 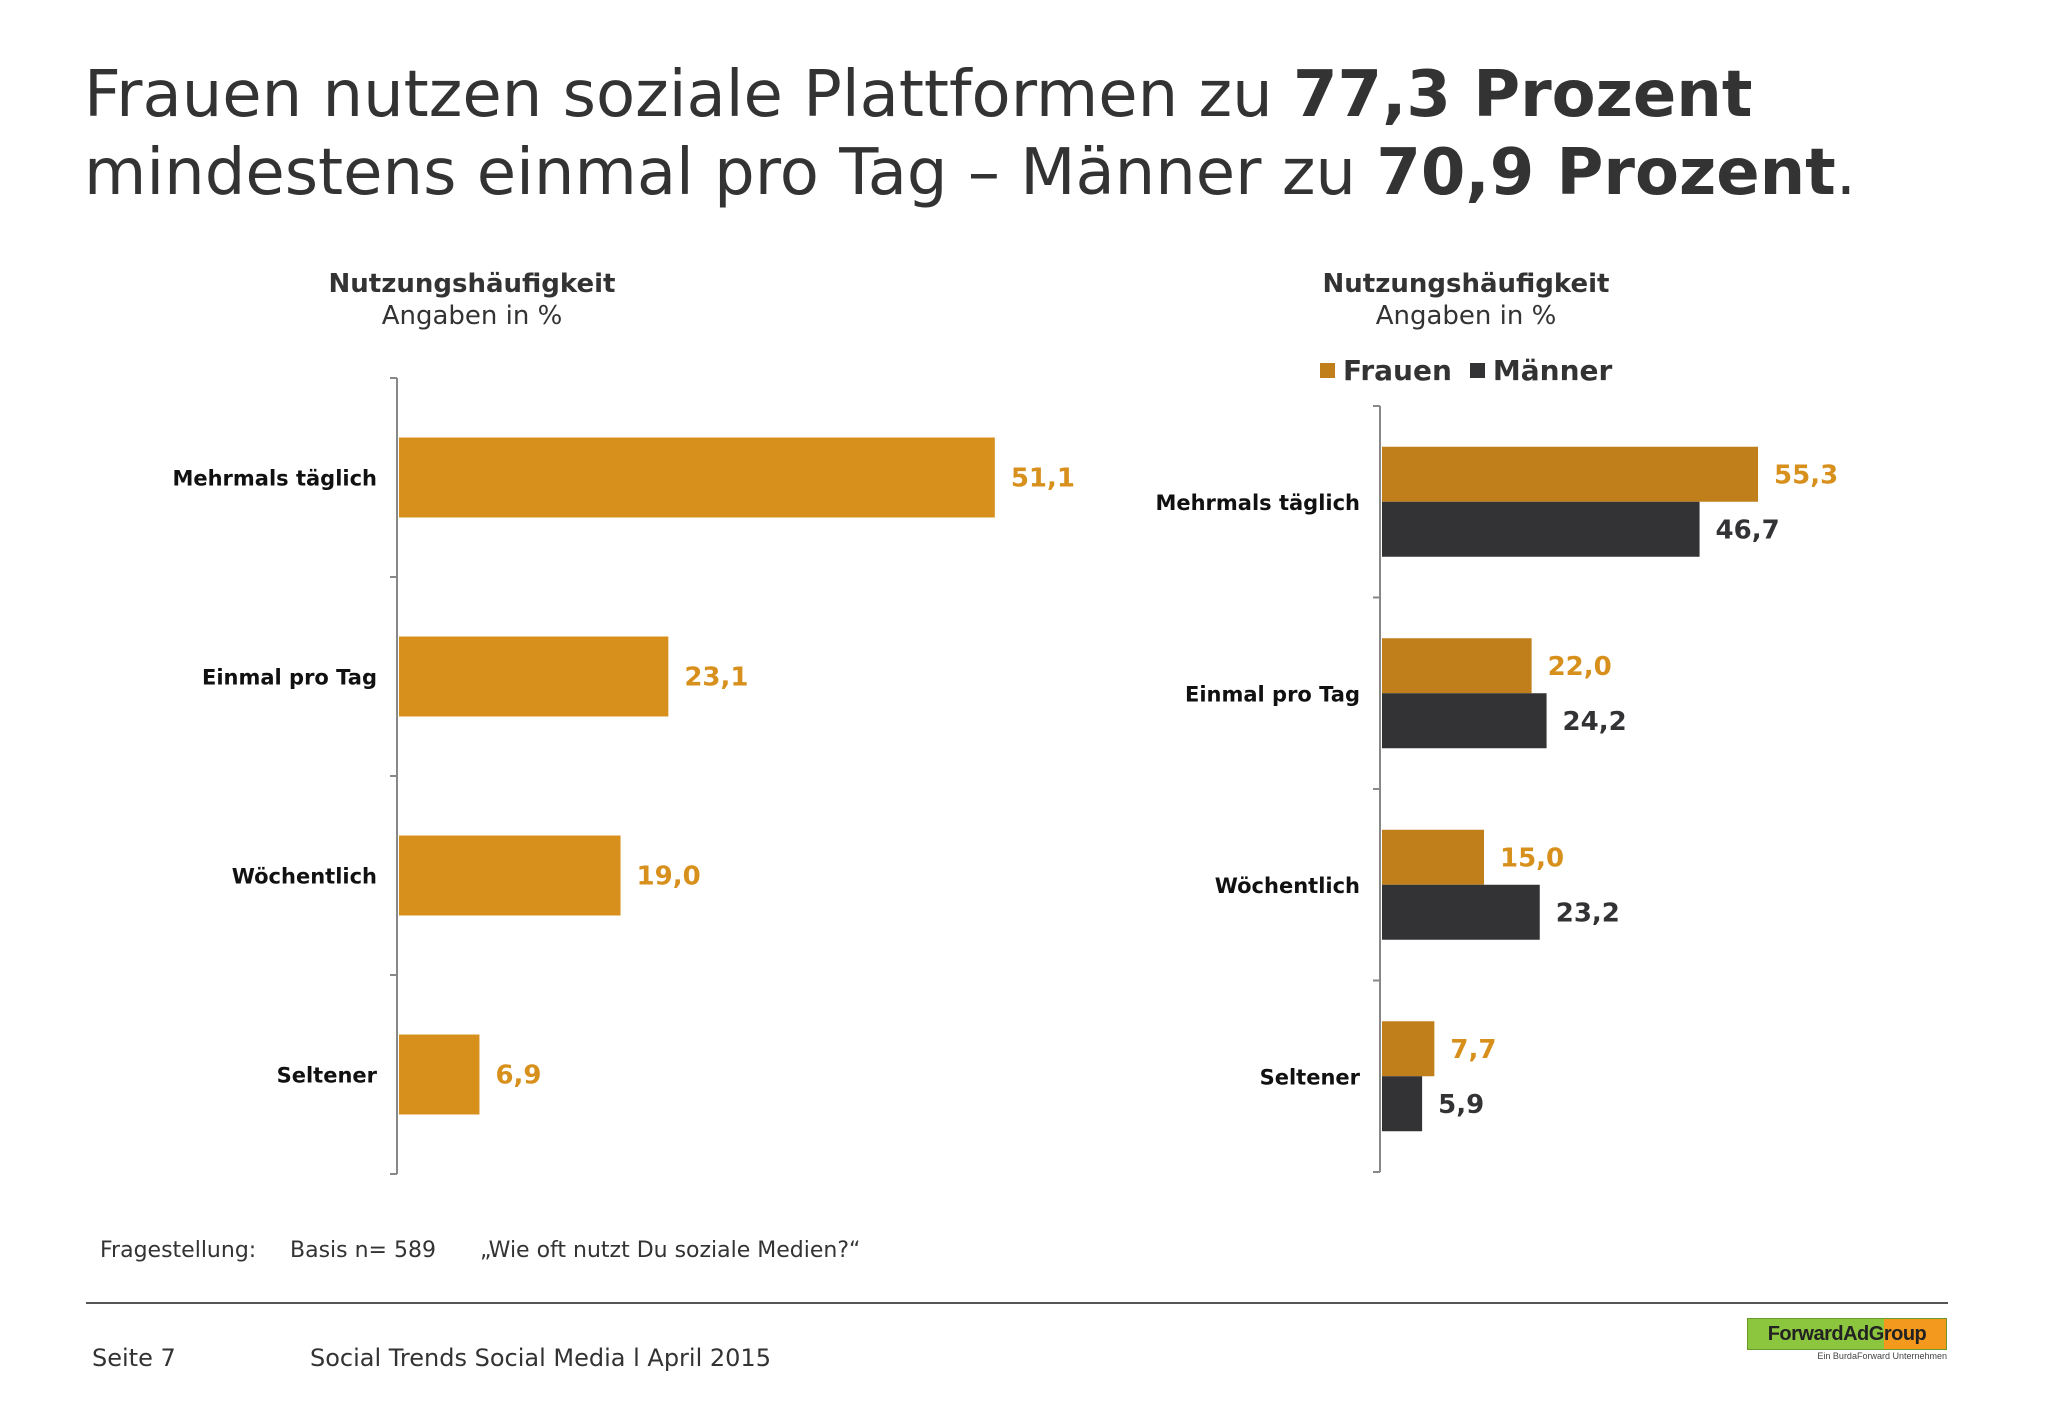 What do you see at coordinates (1806, 475) in the screenshot?
I see `right-chart-data-label-mehrmals-taeglich-frauen: 55,3` at bounding box center [1806, 475].